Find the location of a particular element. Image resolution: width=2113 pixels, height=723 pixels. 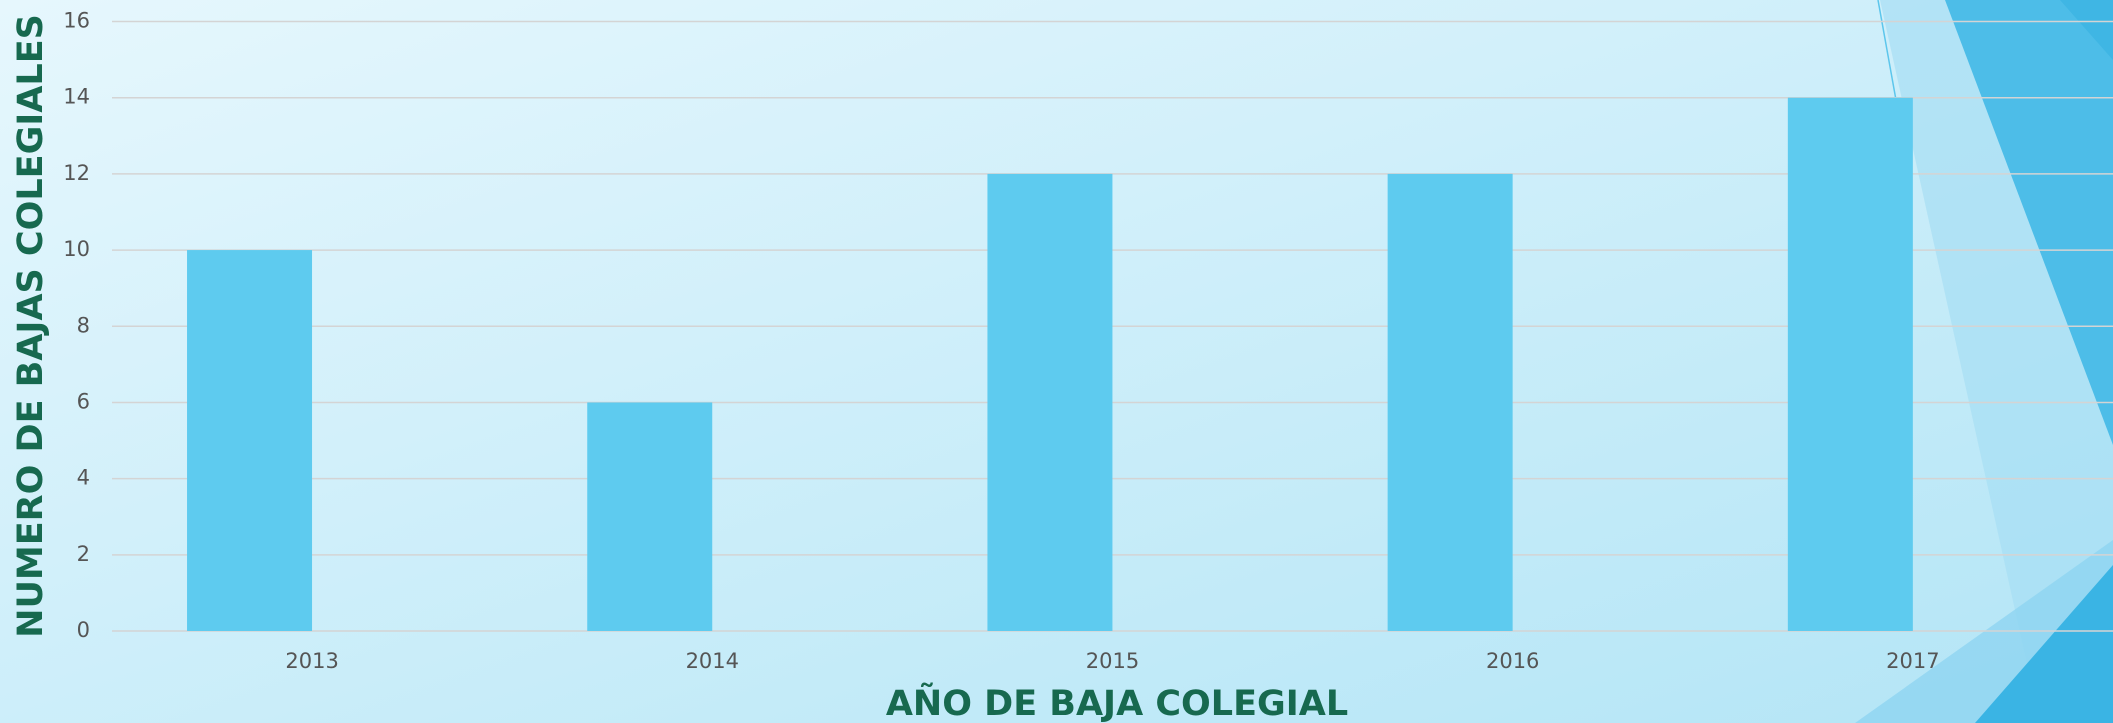

y-tick-label: 14 is located at coordinates (76, 97).